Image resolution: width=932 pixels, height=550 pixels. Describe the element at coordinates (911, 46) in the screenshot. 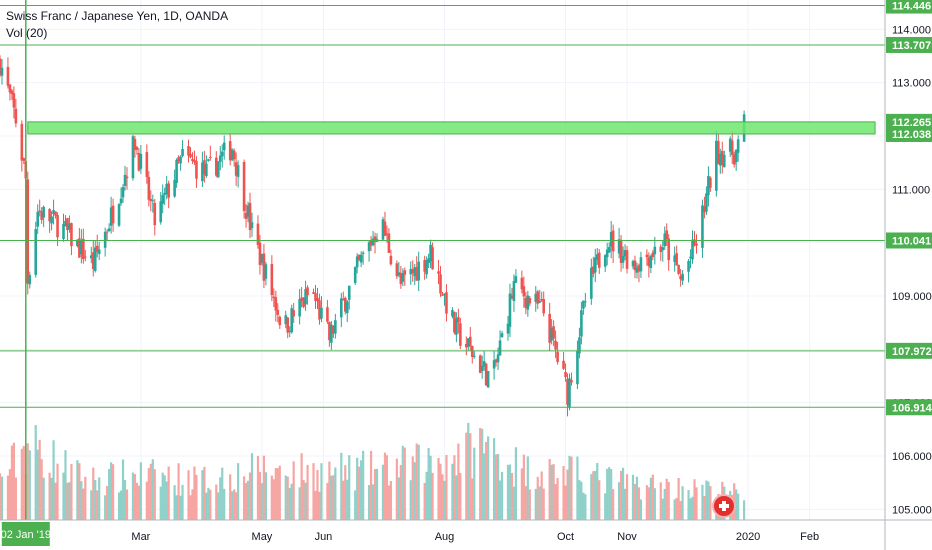

I see `level-price-label: 113.707` at that location.